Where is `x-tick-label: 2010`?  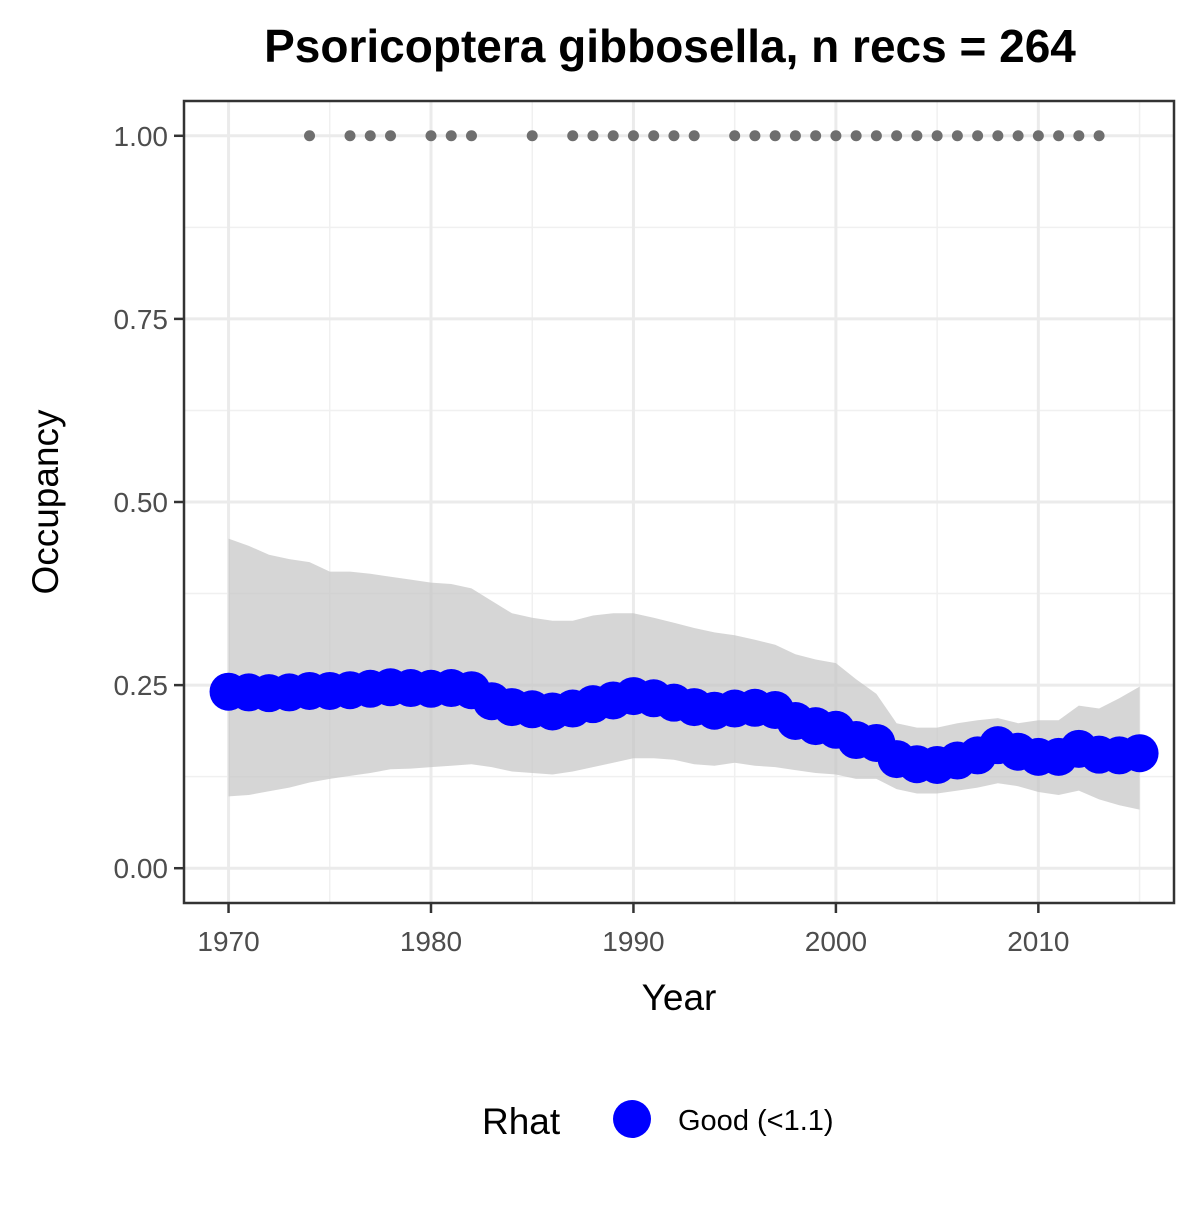 x-tick-label: 2010 is located at coordinates (1038, 941).